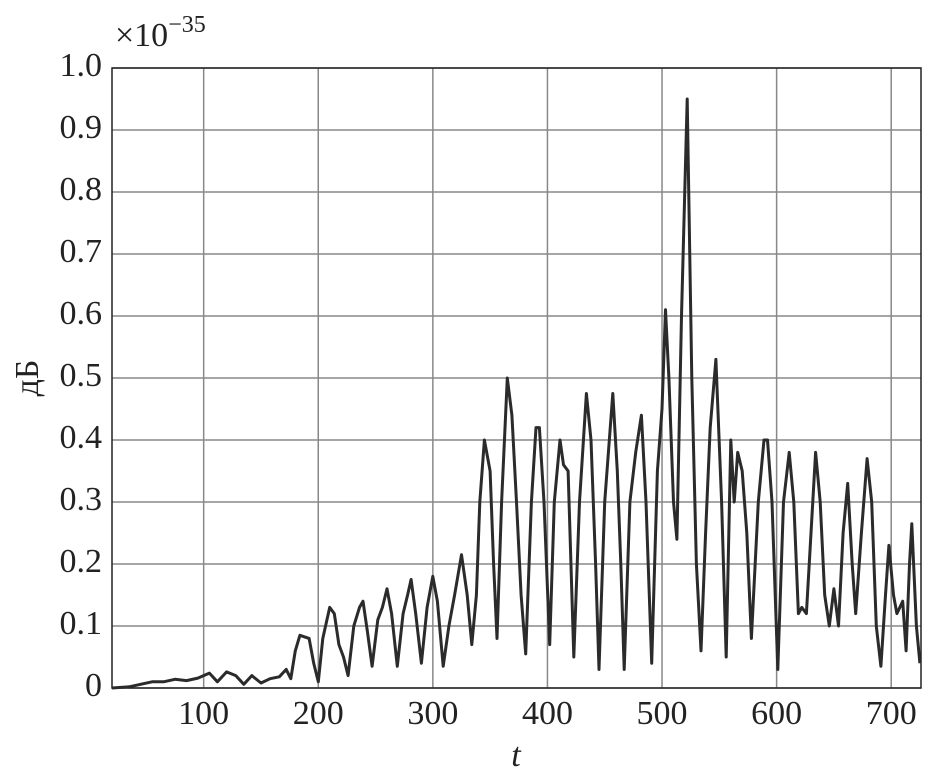  Describe the element at coordinates (203, 713) in the screenshot. I see `x-tick-label: 100` at that location.